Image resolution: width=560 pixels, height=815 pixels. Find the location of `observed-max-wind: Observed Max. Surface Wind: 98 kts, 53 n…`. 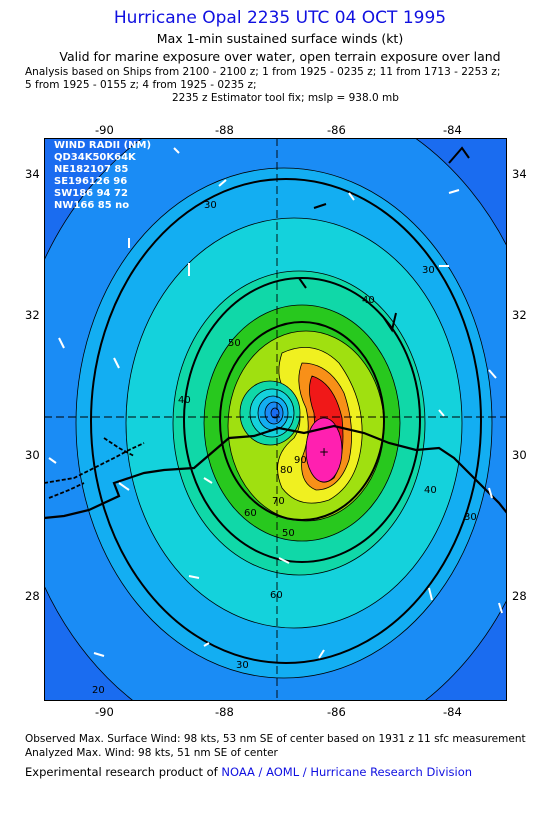

observed-max-wind: Observed Max. Surface Wind: 98 kts, 53 n… is located at coordinates (275, 739).